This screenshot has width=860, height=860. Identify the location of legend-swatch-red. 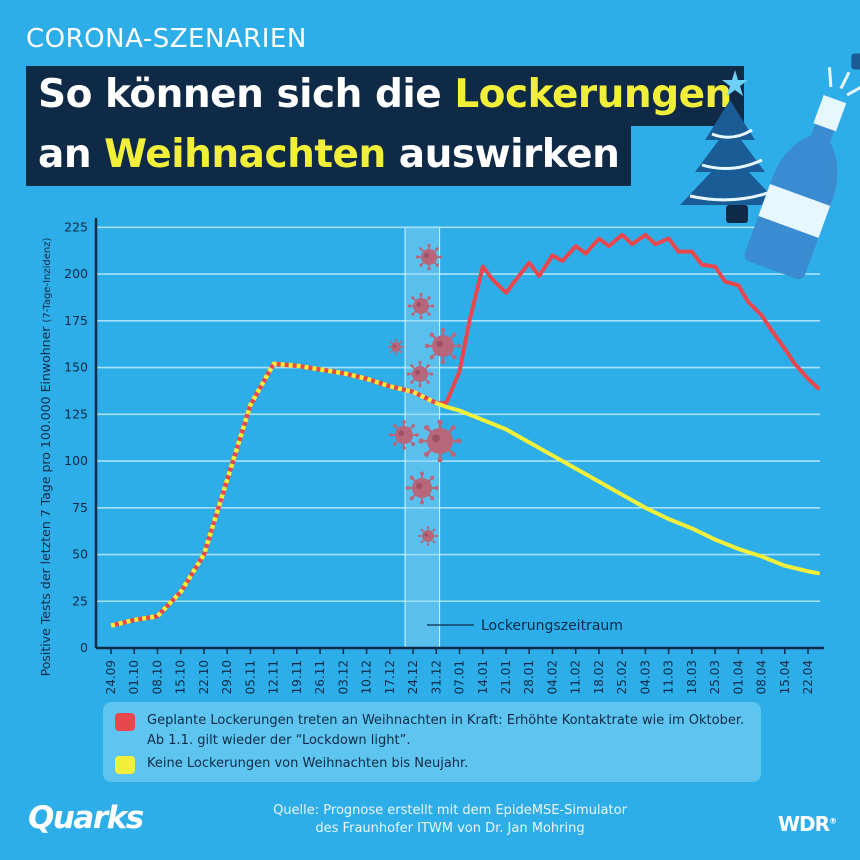
(125, 722).